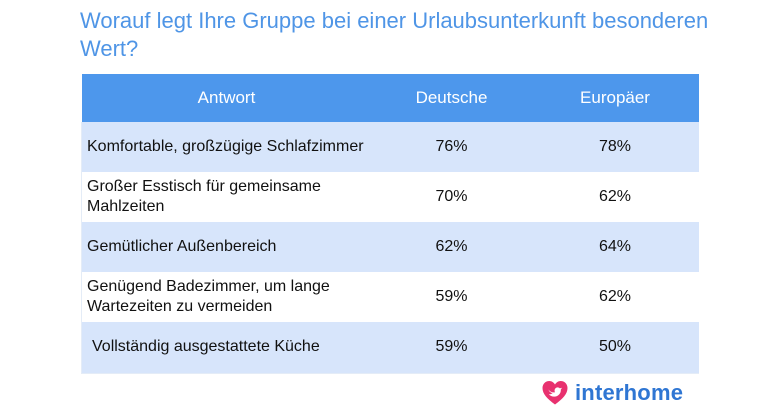 The image size is (766, 413). What do you see at coordinates (615, 348) in the screenshot?
I see `row-value-europaeer: 50%` at bounding box center [615, 348].